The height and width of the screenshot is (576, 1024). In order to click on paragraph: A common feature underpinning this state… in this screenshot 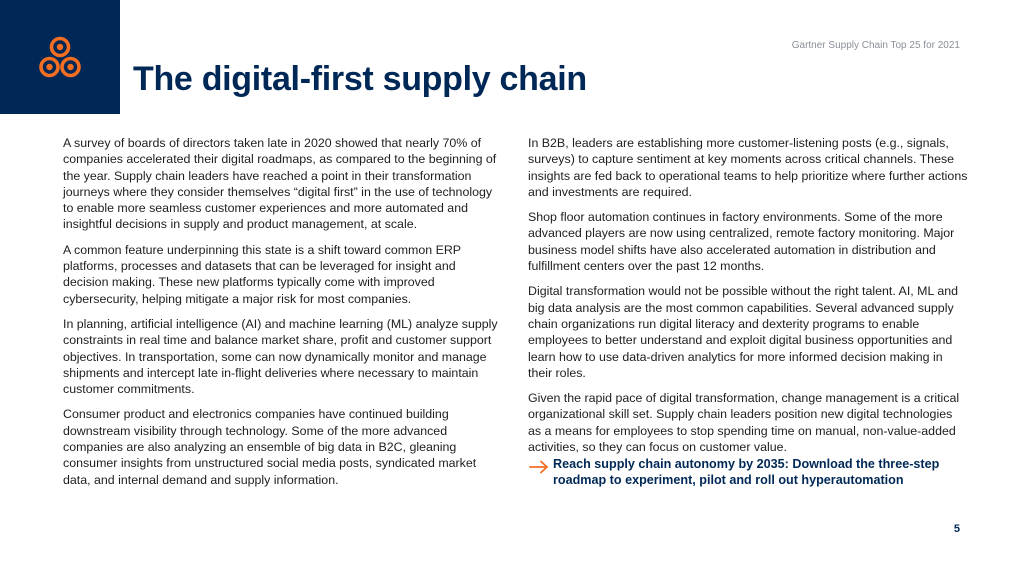, I will do `click(262, 274)`.